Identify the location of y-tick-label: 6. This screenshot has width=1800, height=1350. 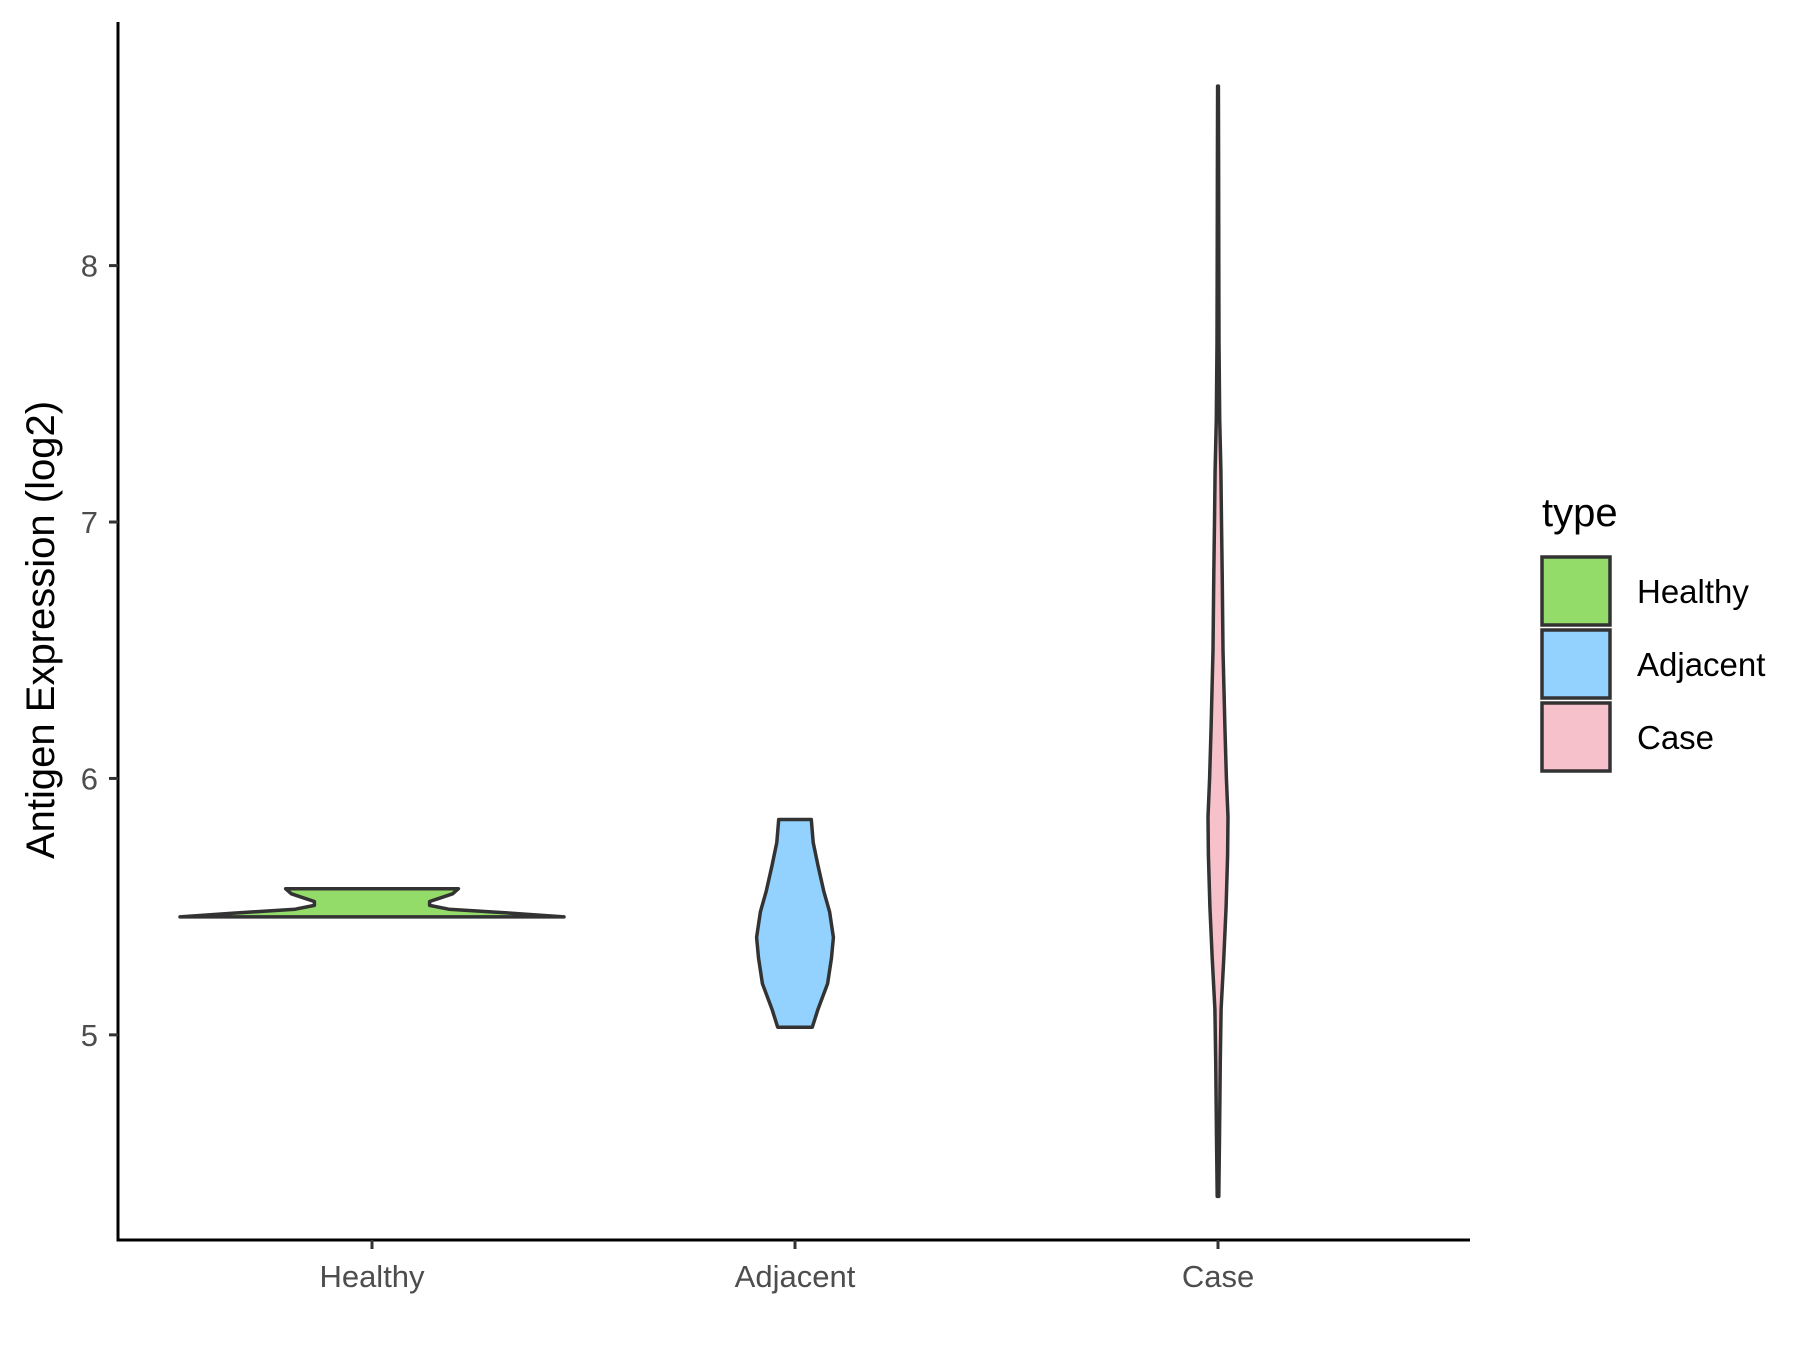
(89, 778).